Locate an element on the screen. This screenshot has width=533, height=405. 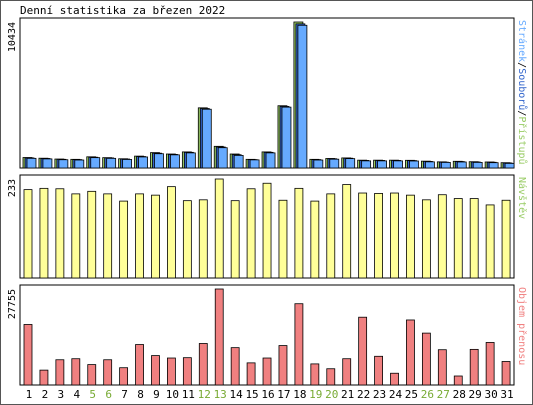
legend-entry: Návštěv is located at coordinates (522, 198).